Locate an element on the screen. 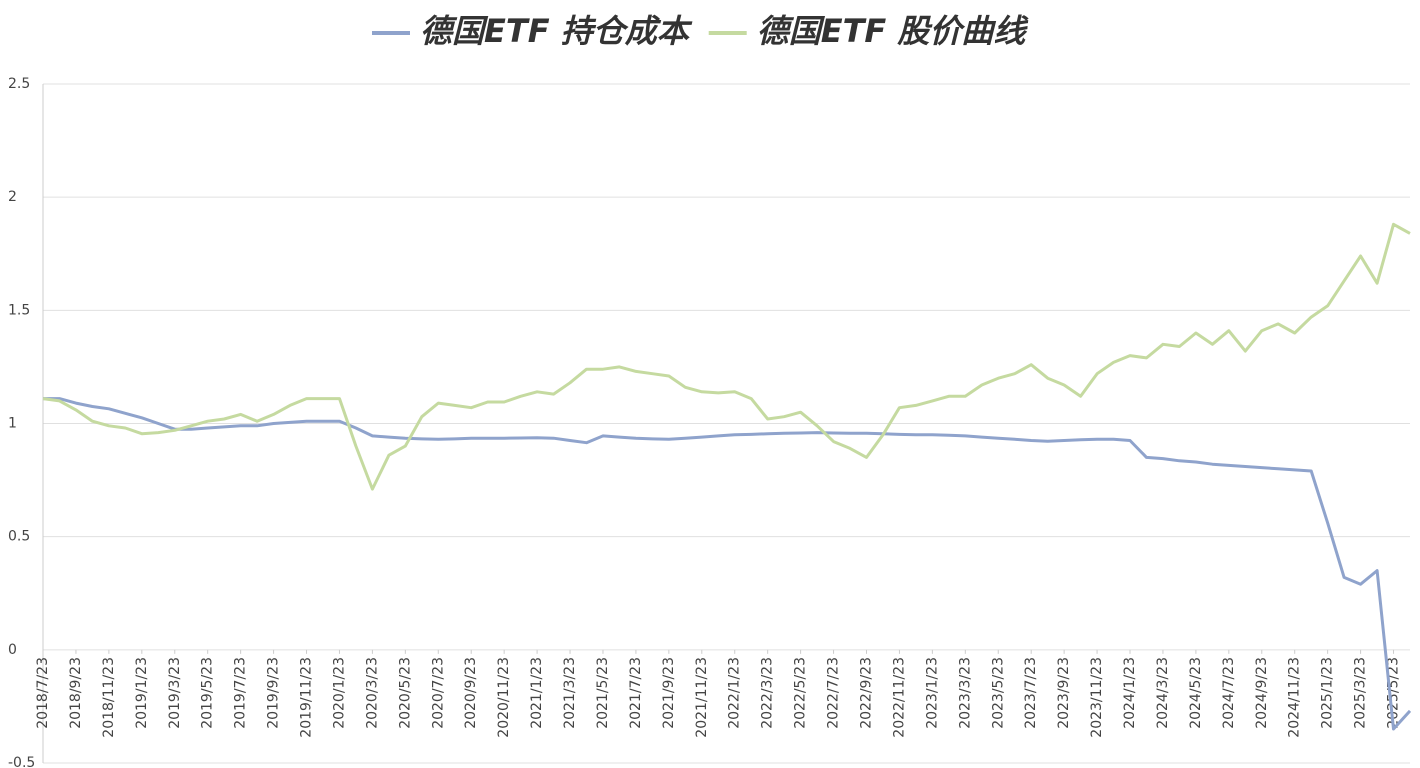  x-tick-label: 2018/7/23 is located at coordinates (43, 693).